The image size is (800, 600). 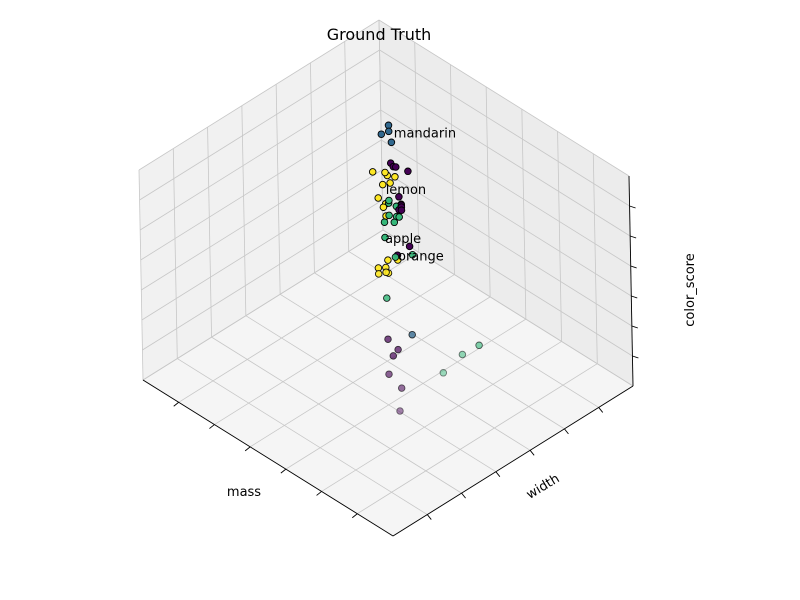 I want to click on x-axis-line, so click(x=268, y=458).